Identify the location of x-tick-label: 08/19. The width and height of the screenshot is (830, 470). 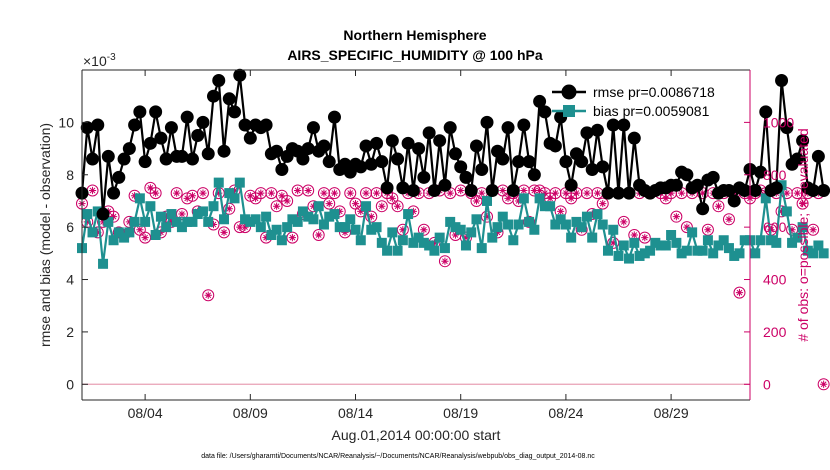
(460, 413).